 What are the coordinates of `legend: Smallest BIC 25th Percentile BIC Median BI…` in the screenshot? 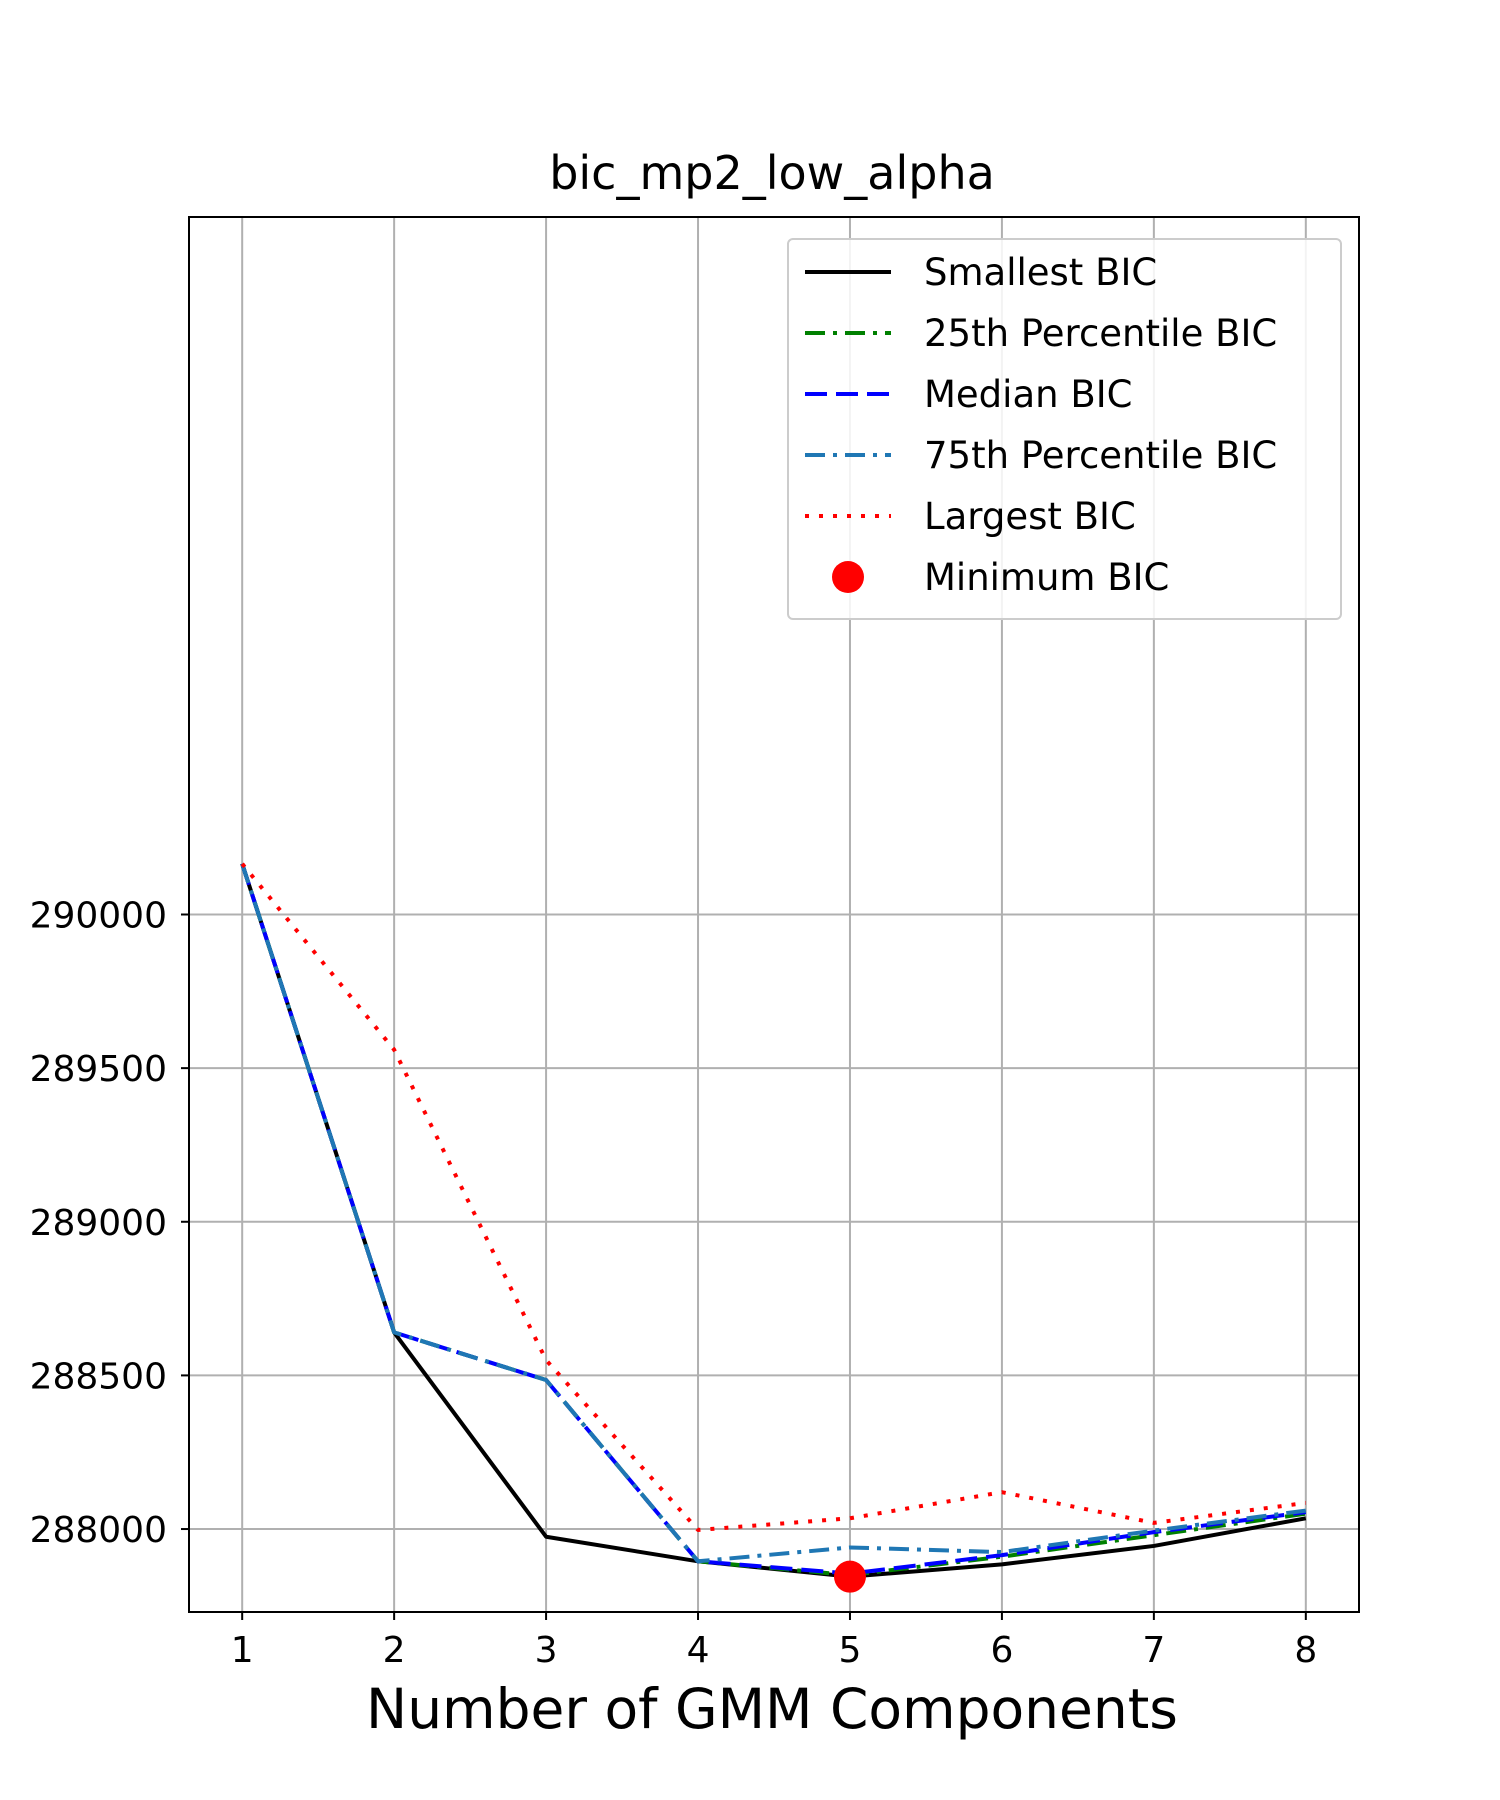 It's located at (1064, 429).